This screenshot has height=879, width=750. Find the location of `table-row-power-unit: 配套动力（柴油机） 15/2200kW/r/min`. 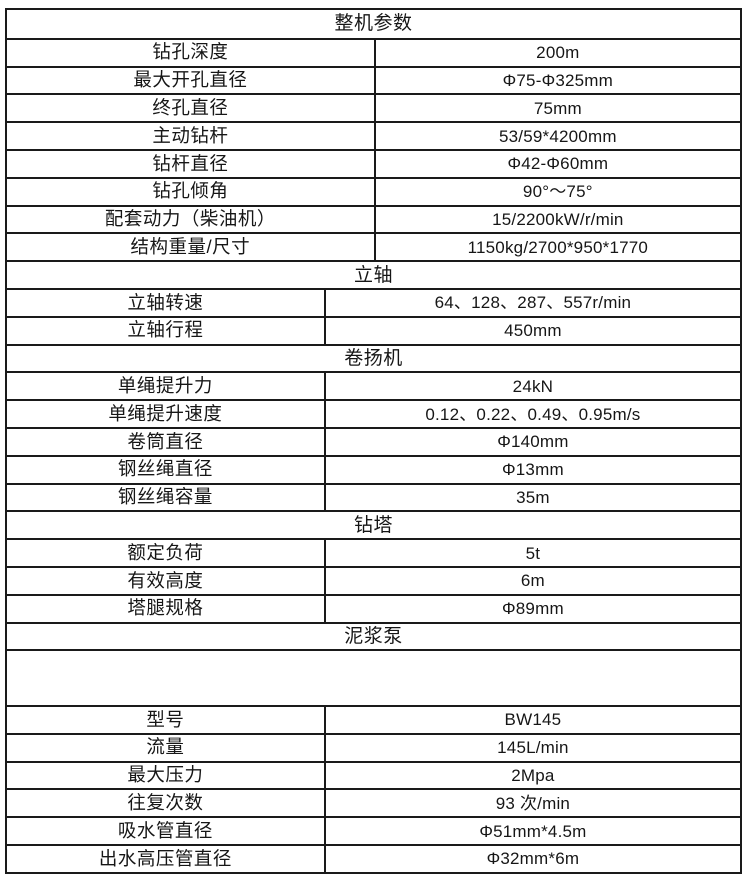

table-row-power-unit: 配套动力（柴油机） 15/2200kW/r/min is located at coordinates (373, 218).